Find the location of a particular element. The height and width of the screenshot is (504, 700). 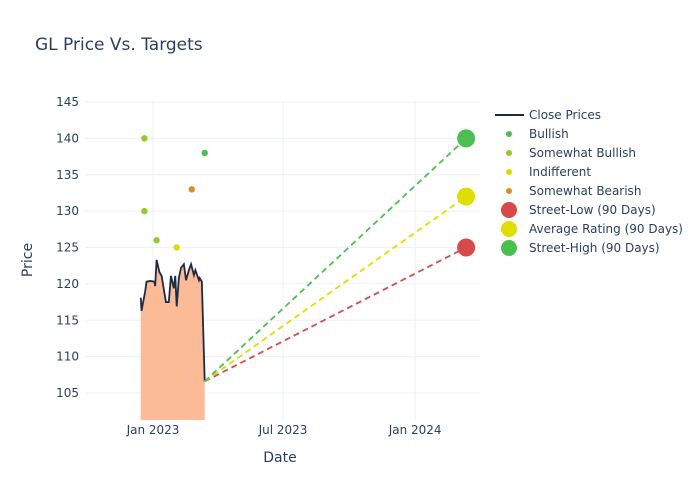

y-tick-label: 140 is located at coordinates (67, 138).